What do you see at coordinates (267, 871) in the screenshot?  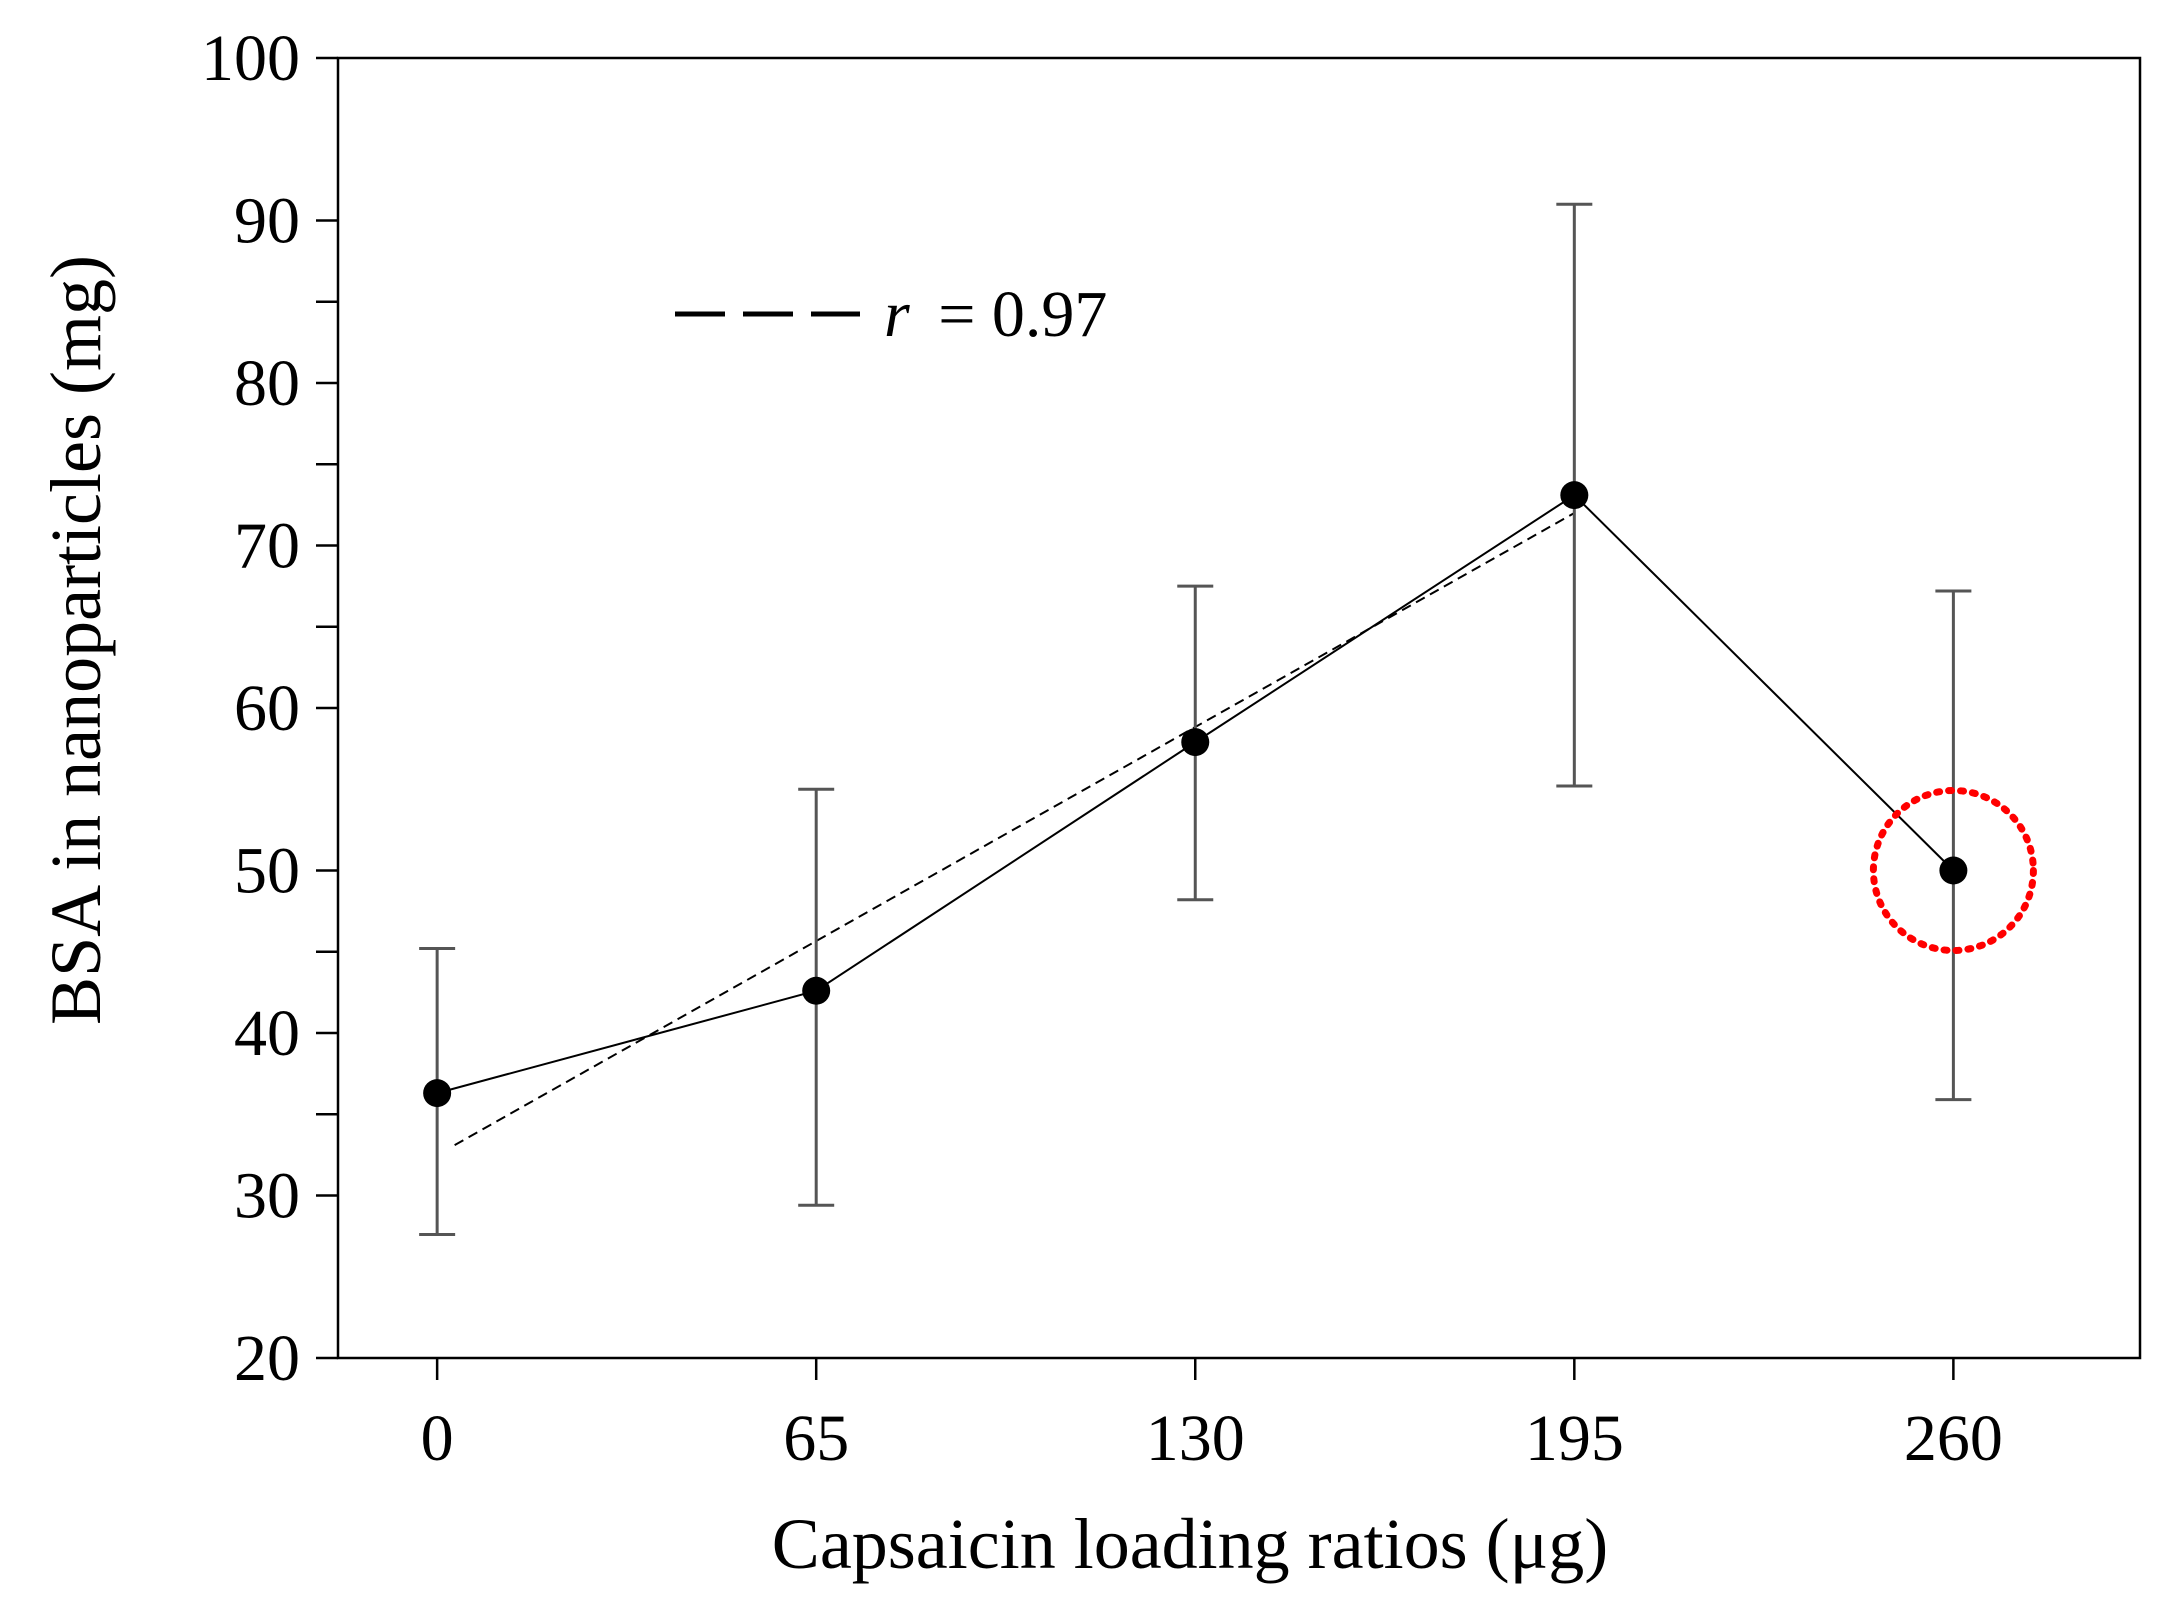 I see `y-tick-label: 50` at bounding box center [267, 871].